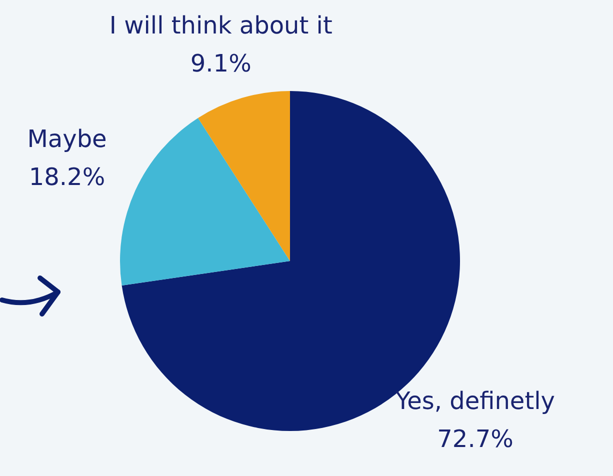 The height and width of the screenshot is (476, 613). I want to click on slice-label: I will think about it, so click(220, 26).